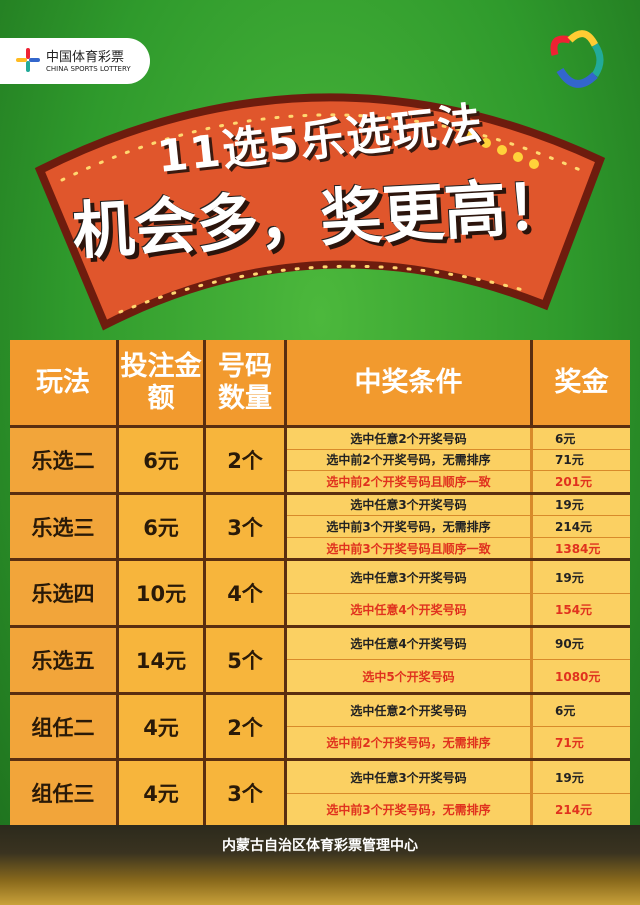  I want to click on footer: 内蒙古自治区体育彩票管理中心, so click(320, 865).